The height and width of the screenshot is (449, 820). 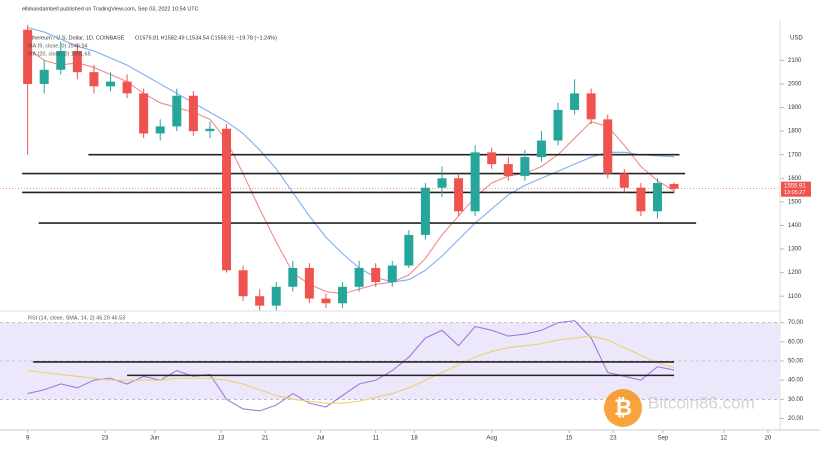 I want to click on y-tick-label: 1100, so click(x=795, y=297).